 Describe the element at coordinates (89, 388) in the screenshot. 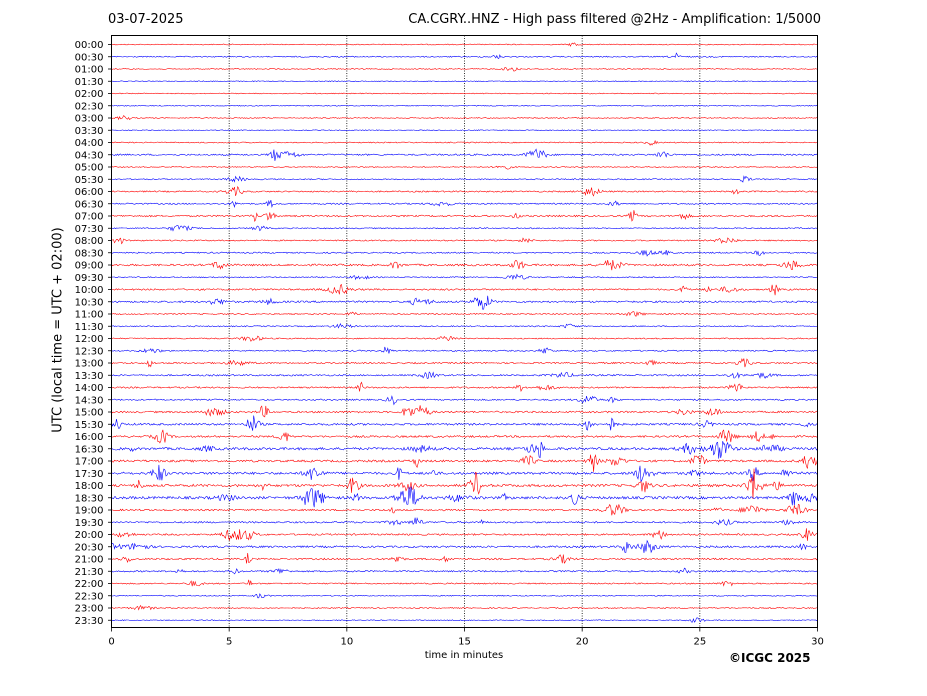

I see `row-label: 14:00` at that location.